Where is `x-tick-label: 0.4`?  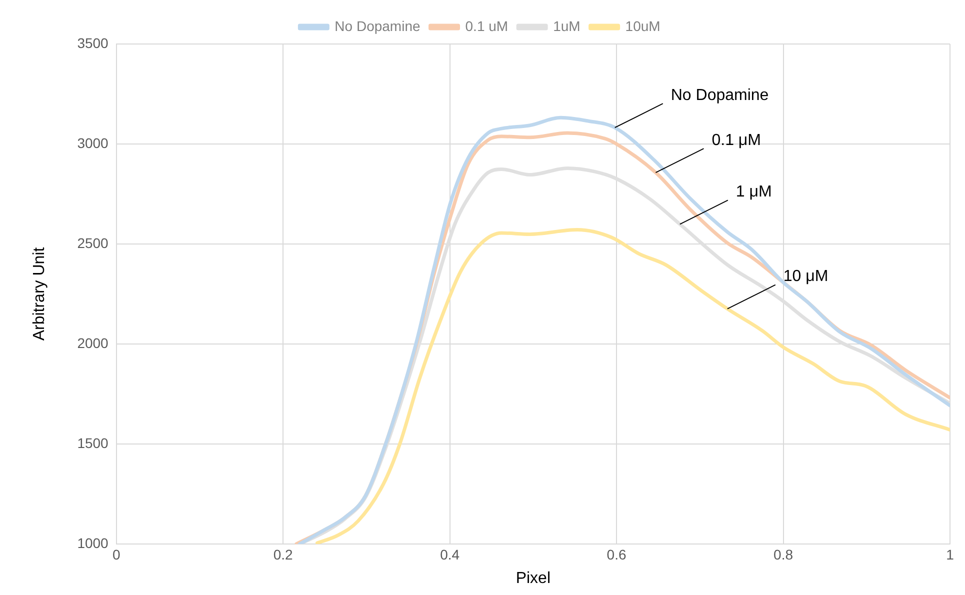
x-tick-label: 0.4 is located at coordinates (450, 554).